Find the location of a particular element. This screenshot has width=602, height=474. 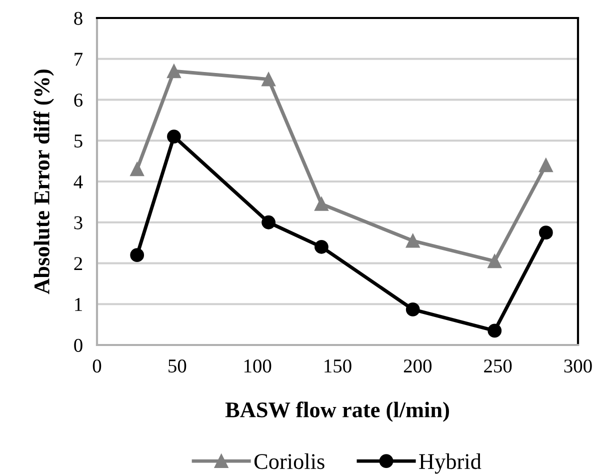

x-tick-label: 0 is located at coordinates (97, 366).